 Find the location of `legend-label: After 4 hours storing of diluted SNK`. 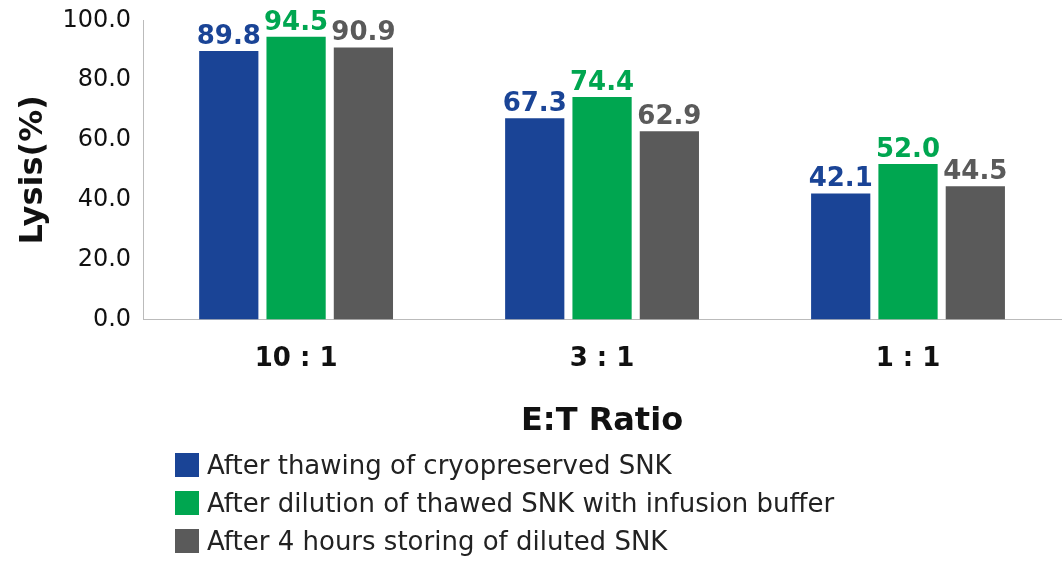

legend-label: After 4 hours storing of diluted SNK is located at coordinates (437, 541).